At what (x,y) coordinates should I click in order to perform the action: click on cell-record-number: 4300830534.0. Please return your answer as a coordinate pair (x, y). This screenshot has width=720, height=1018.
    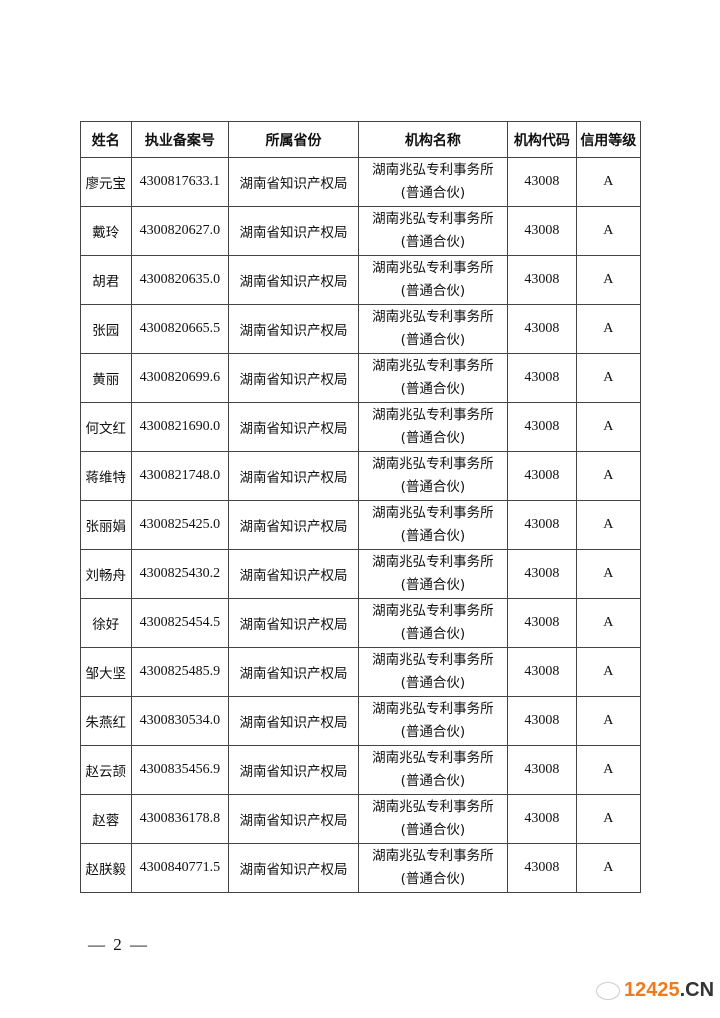
    Looking at the image, I should click on (180, 721).